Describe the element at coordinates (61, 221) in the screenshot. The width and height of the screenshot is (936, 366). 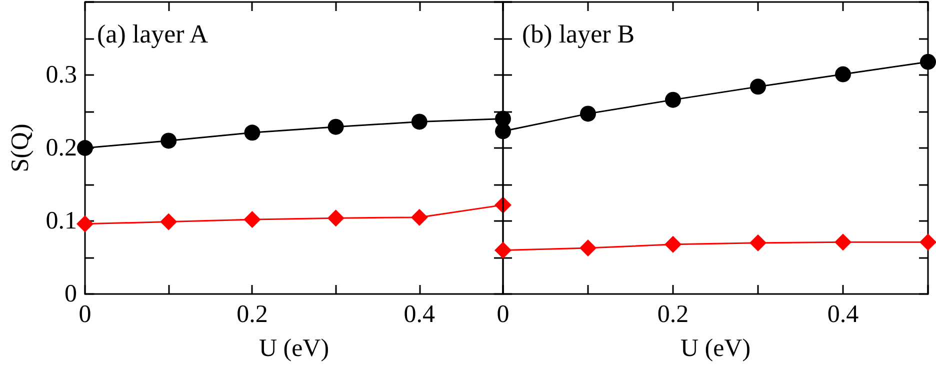
I see `y-tick-label: 0.1` at that location.